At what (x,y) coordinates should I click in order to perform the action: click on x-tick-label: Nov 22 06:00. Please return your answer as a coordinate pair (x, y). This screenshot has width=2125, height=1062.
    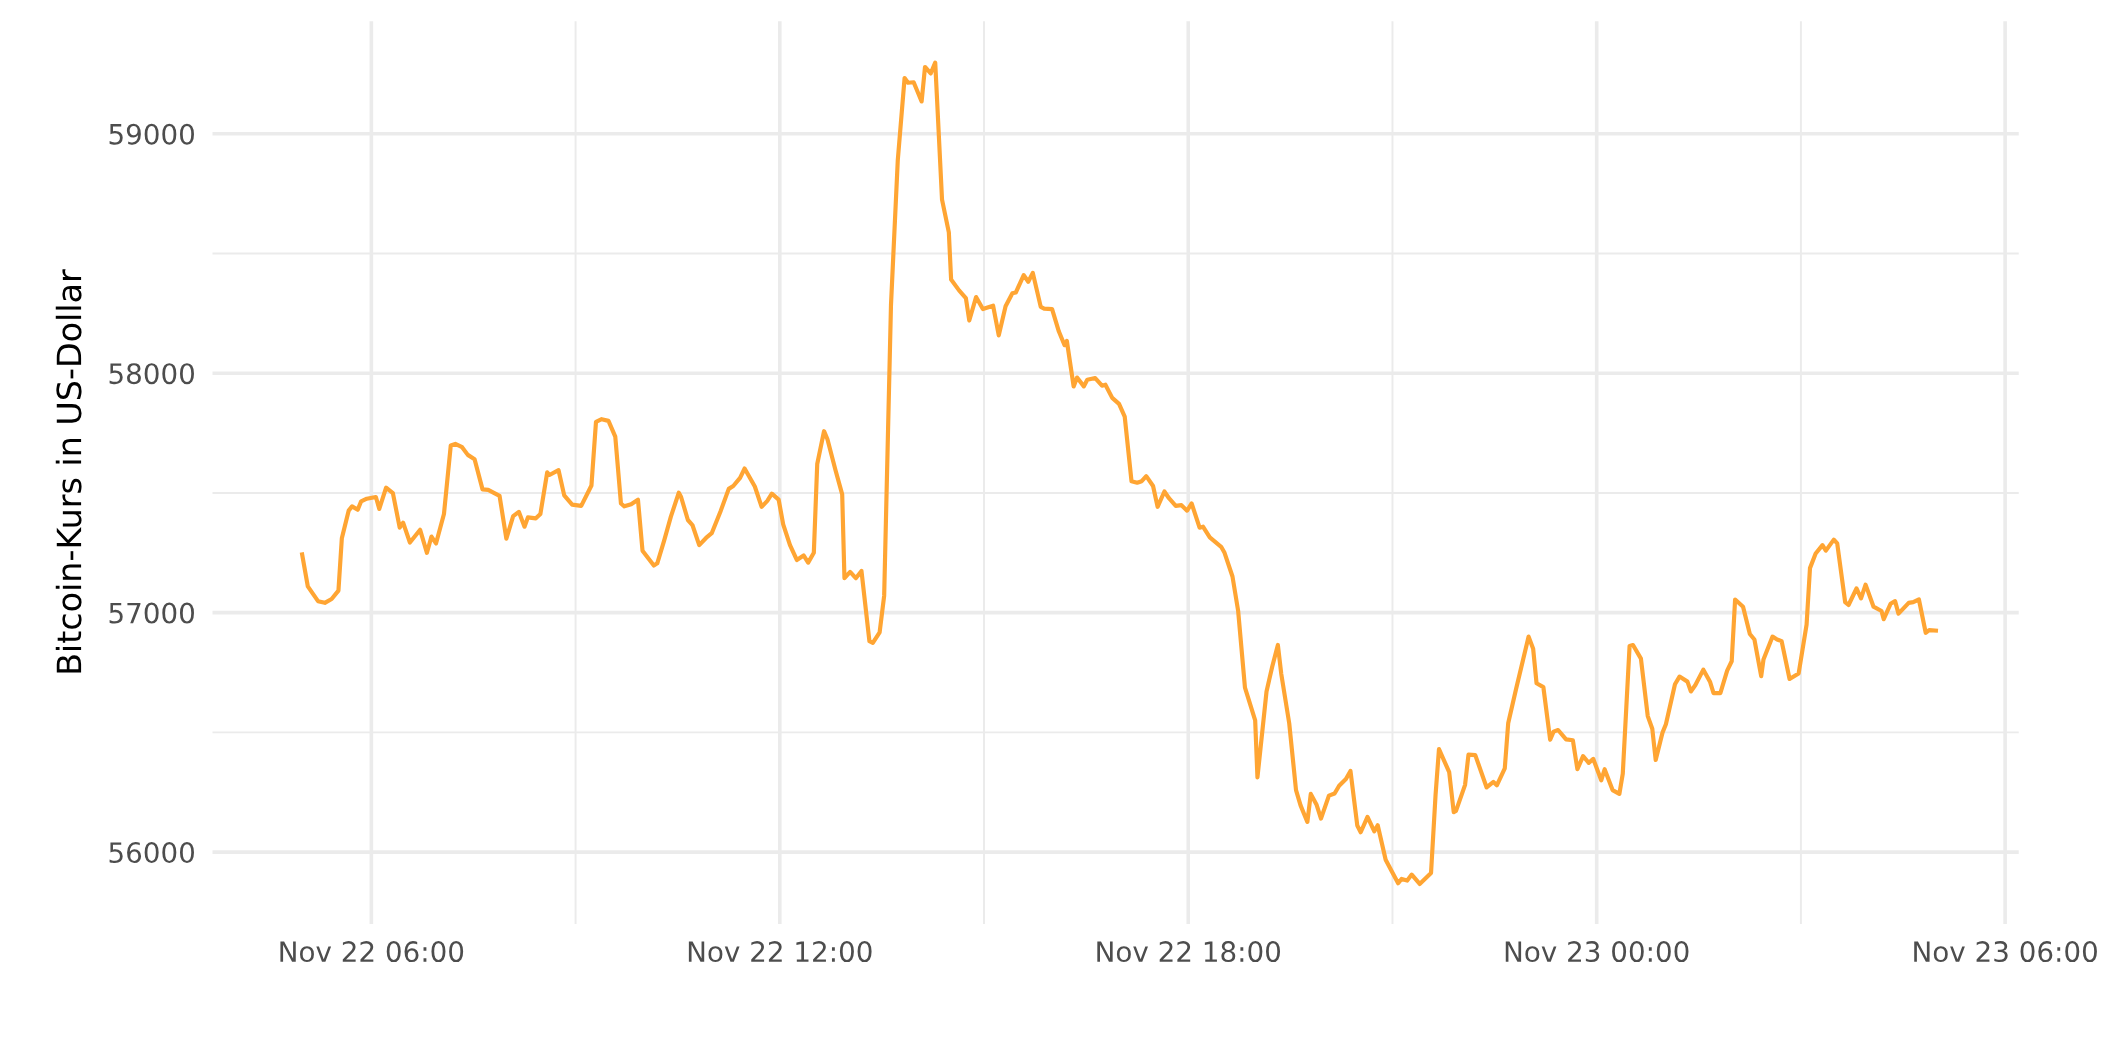
    Looking at the image, I should click on (372, 952).